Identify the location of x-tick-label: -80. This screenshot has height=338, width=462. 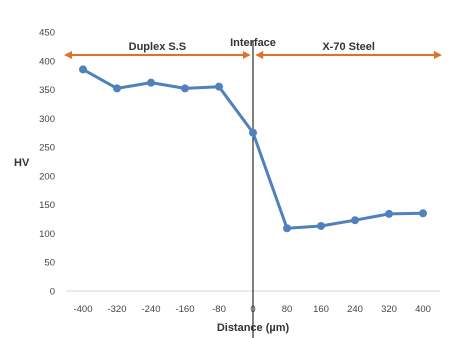
(219, 309).